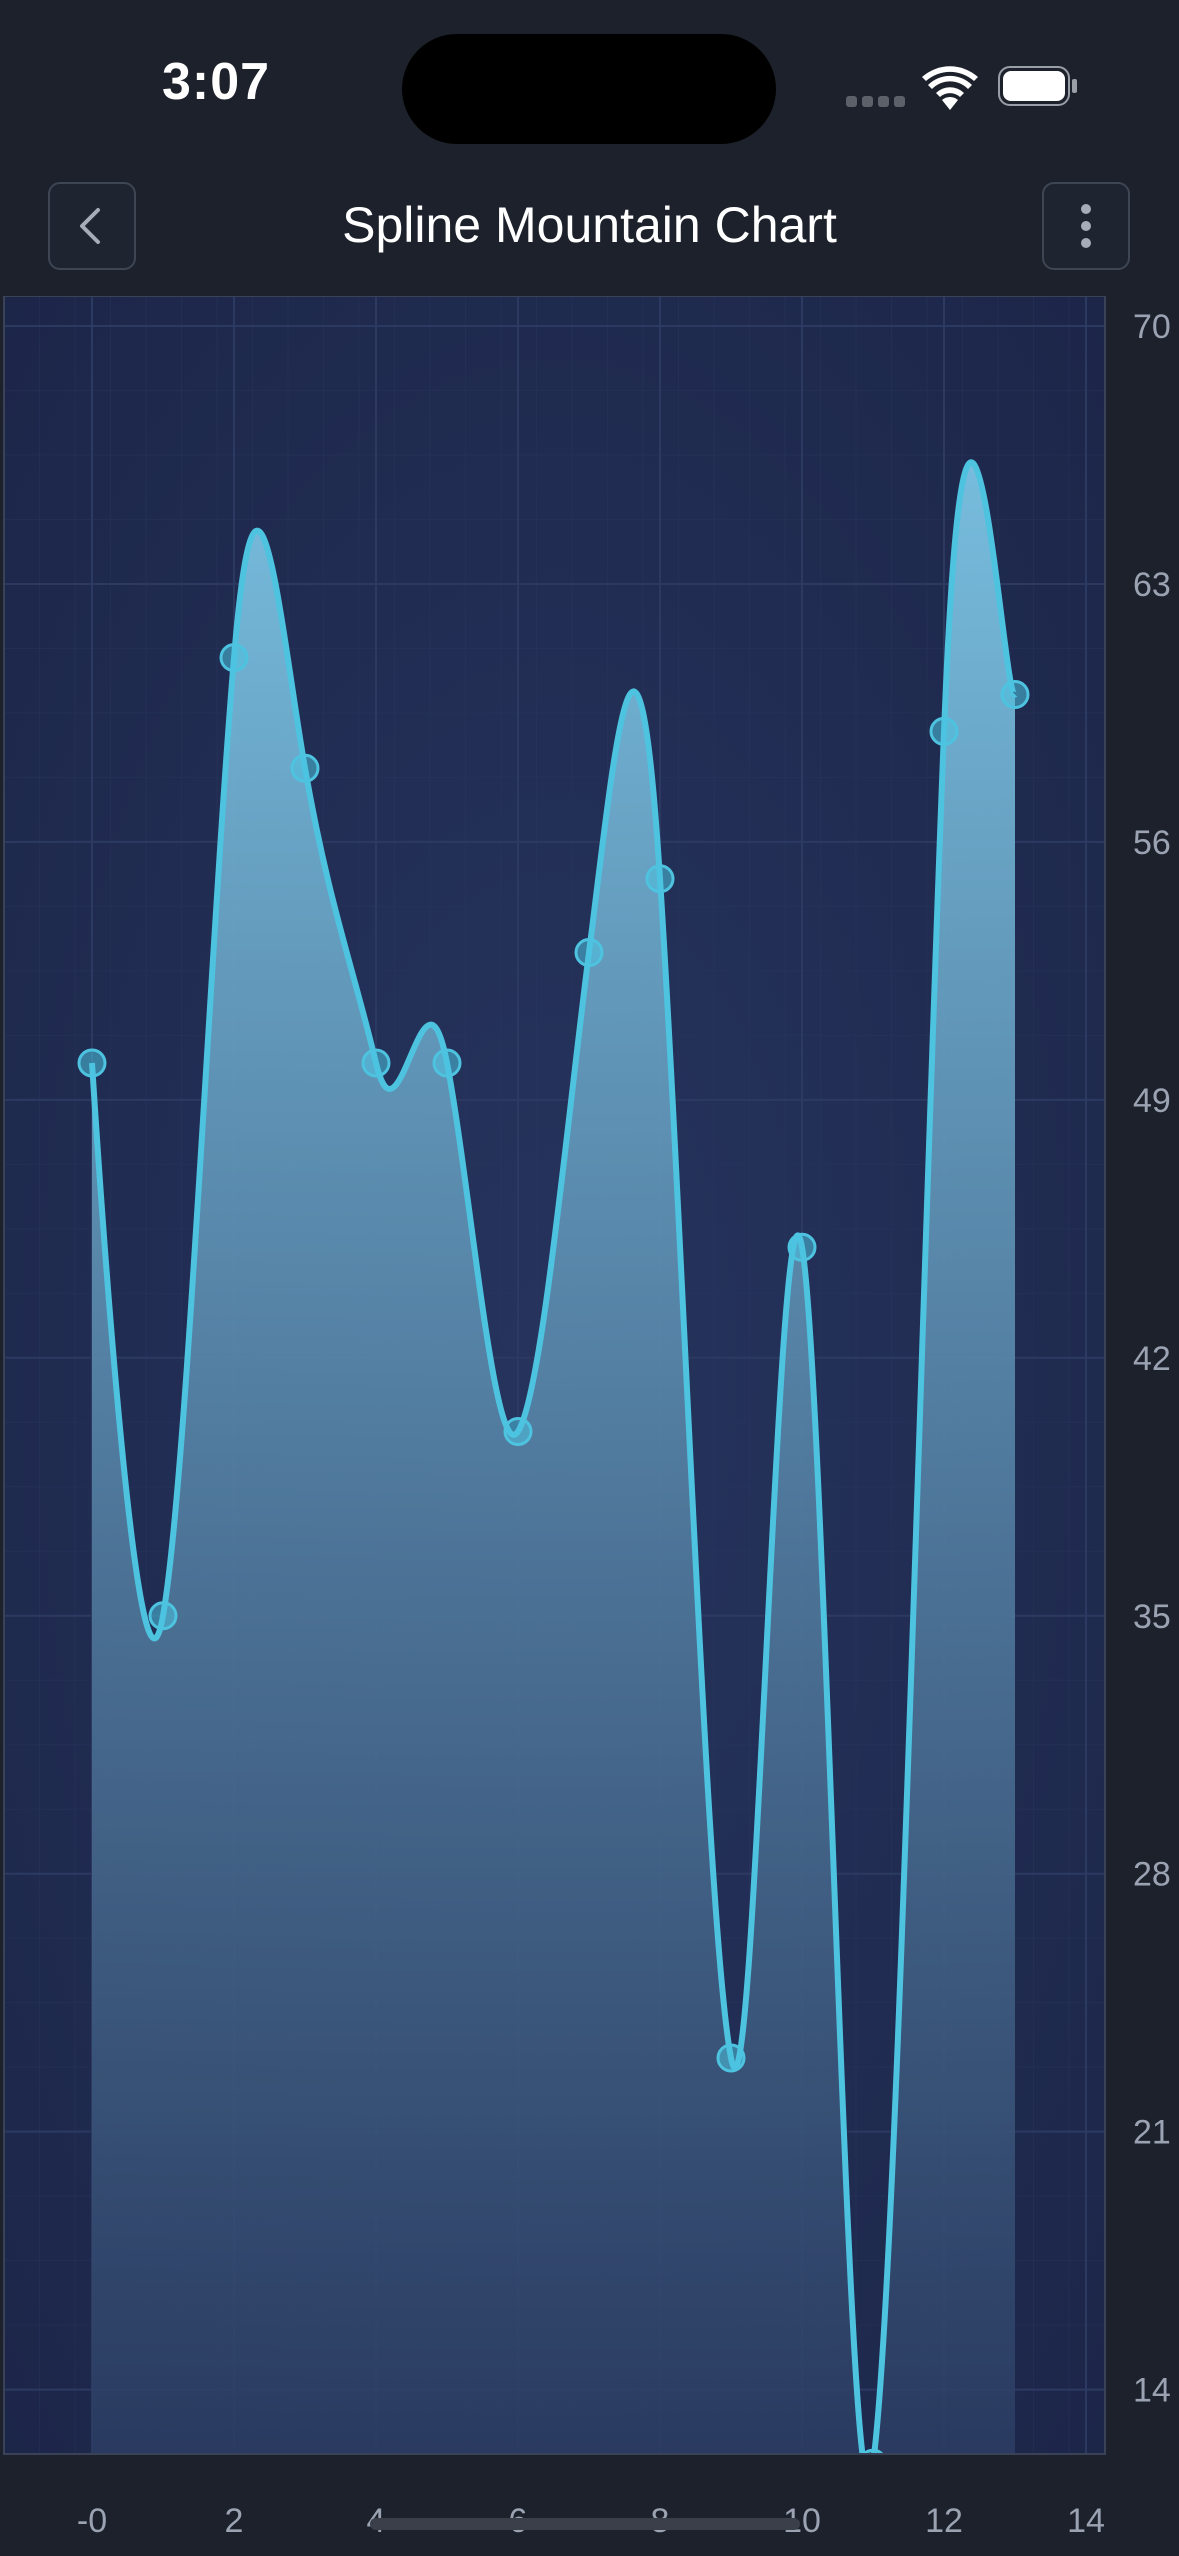  Describe the element at coordinates (92, 2521) in the screenshot. I see `x-tick-label: -0` at that location.